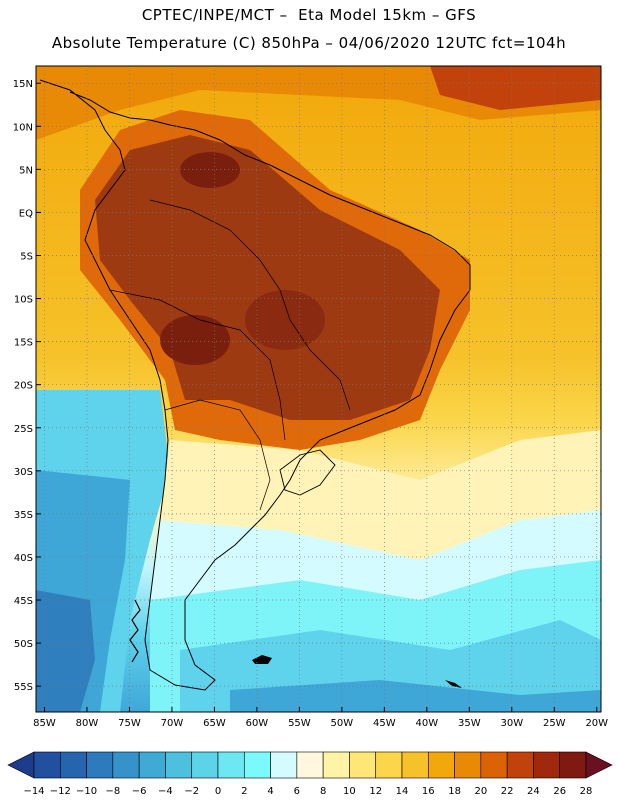 The height and width of the screenshot is (804, 618). I want to click on colorbar-label: −6, so click(139, 791).